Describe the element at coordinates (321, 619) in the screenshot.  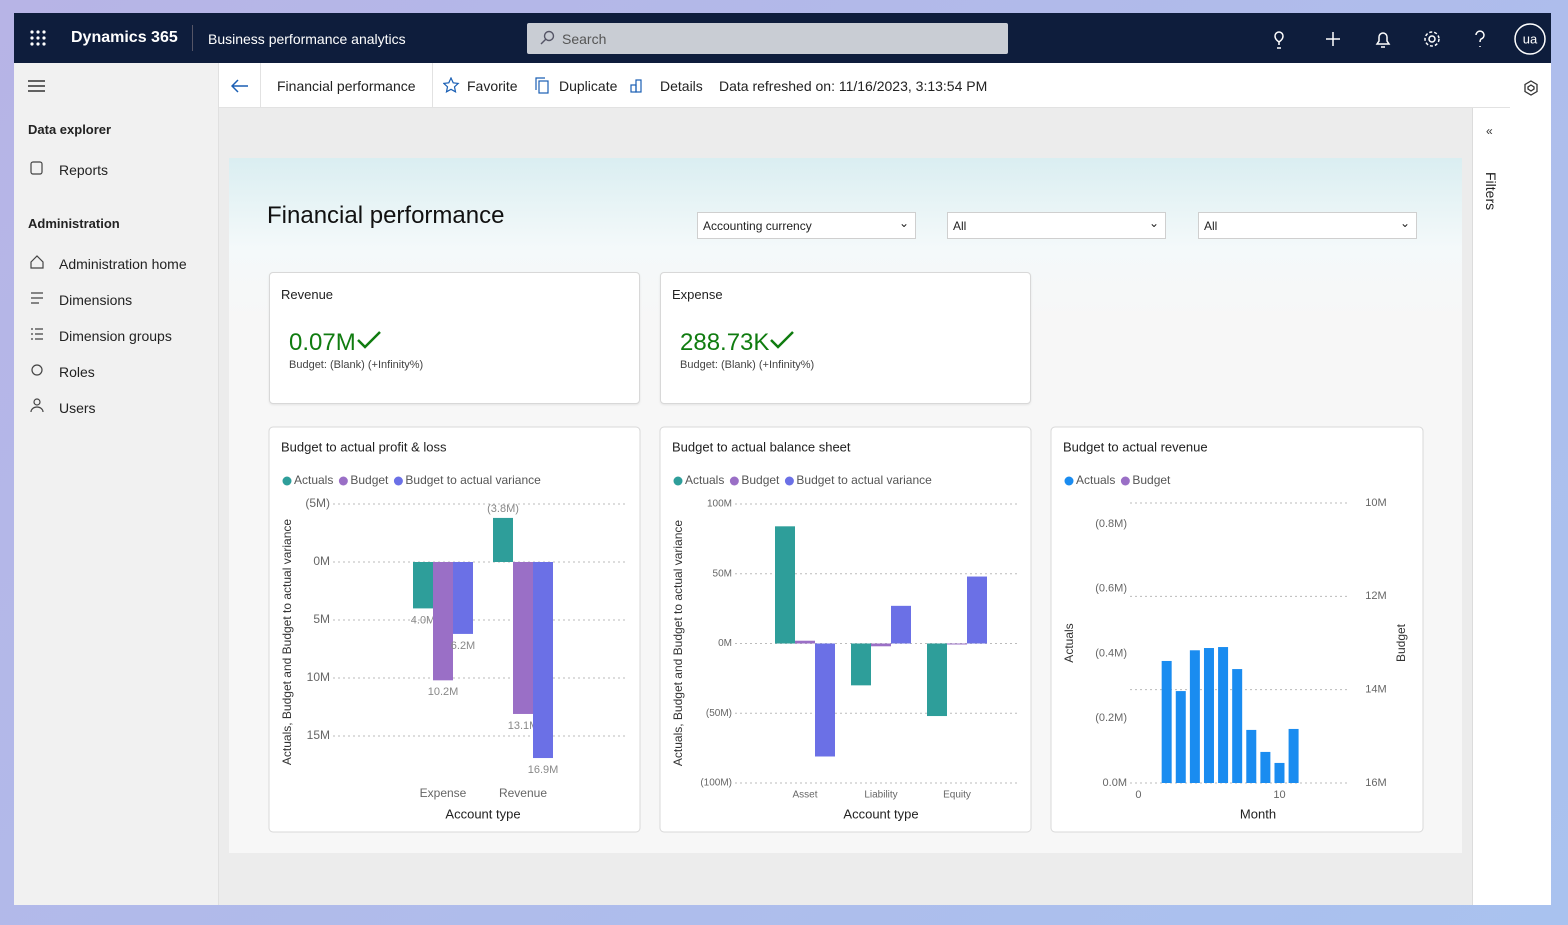
I see `y-tick-label: 5M` at that location.